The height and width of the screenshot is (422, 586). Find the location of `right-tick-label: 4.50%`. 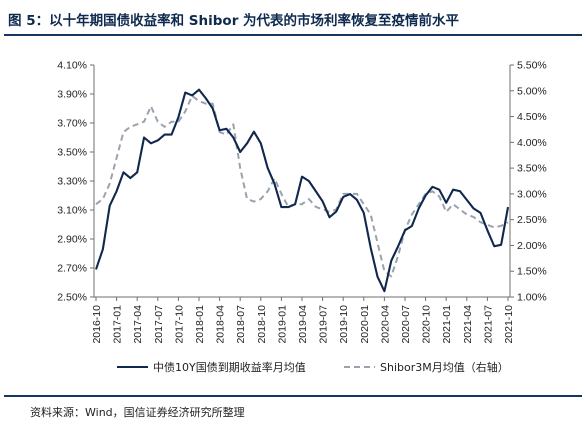

right-tick-label: 4.50% is located at coordinates (532, 117).